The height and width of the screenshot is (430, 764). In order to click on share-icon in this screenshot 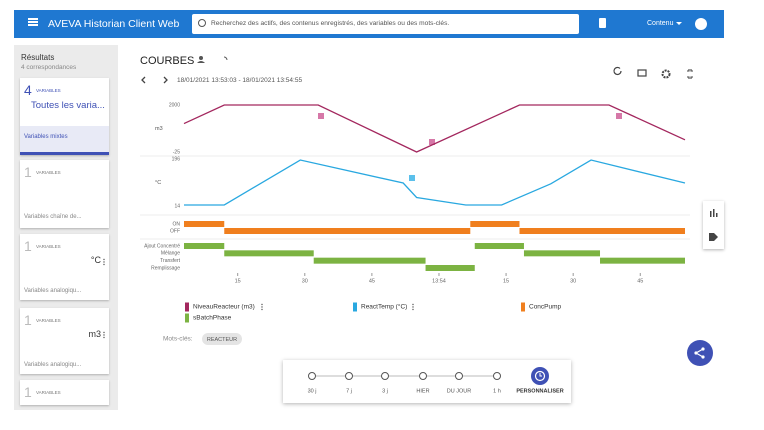, I will do `click(696, 353)`.